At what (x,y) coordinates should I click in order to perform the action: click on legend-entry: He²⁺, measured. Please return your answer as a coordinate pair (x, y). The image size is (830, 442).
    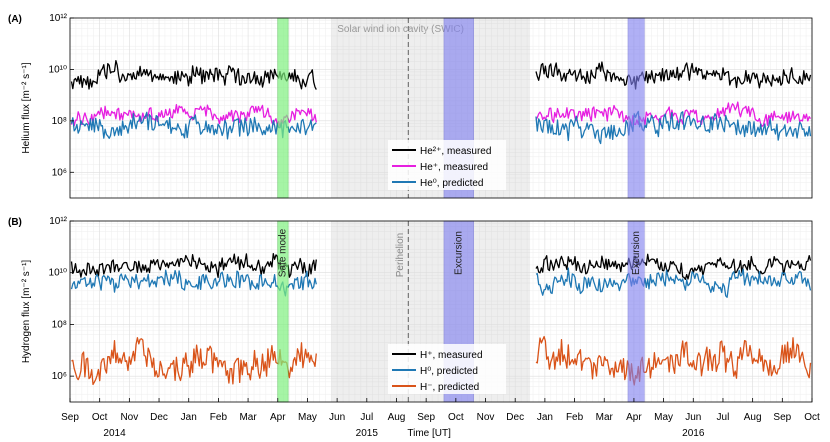
    Looking at the image, I should click on (455, 151).